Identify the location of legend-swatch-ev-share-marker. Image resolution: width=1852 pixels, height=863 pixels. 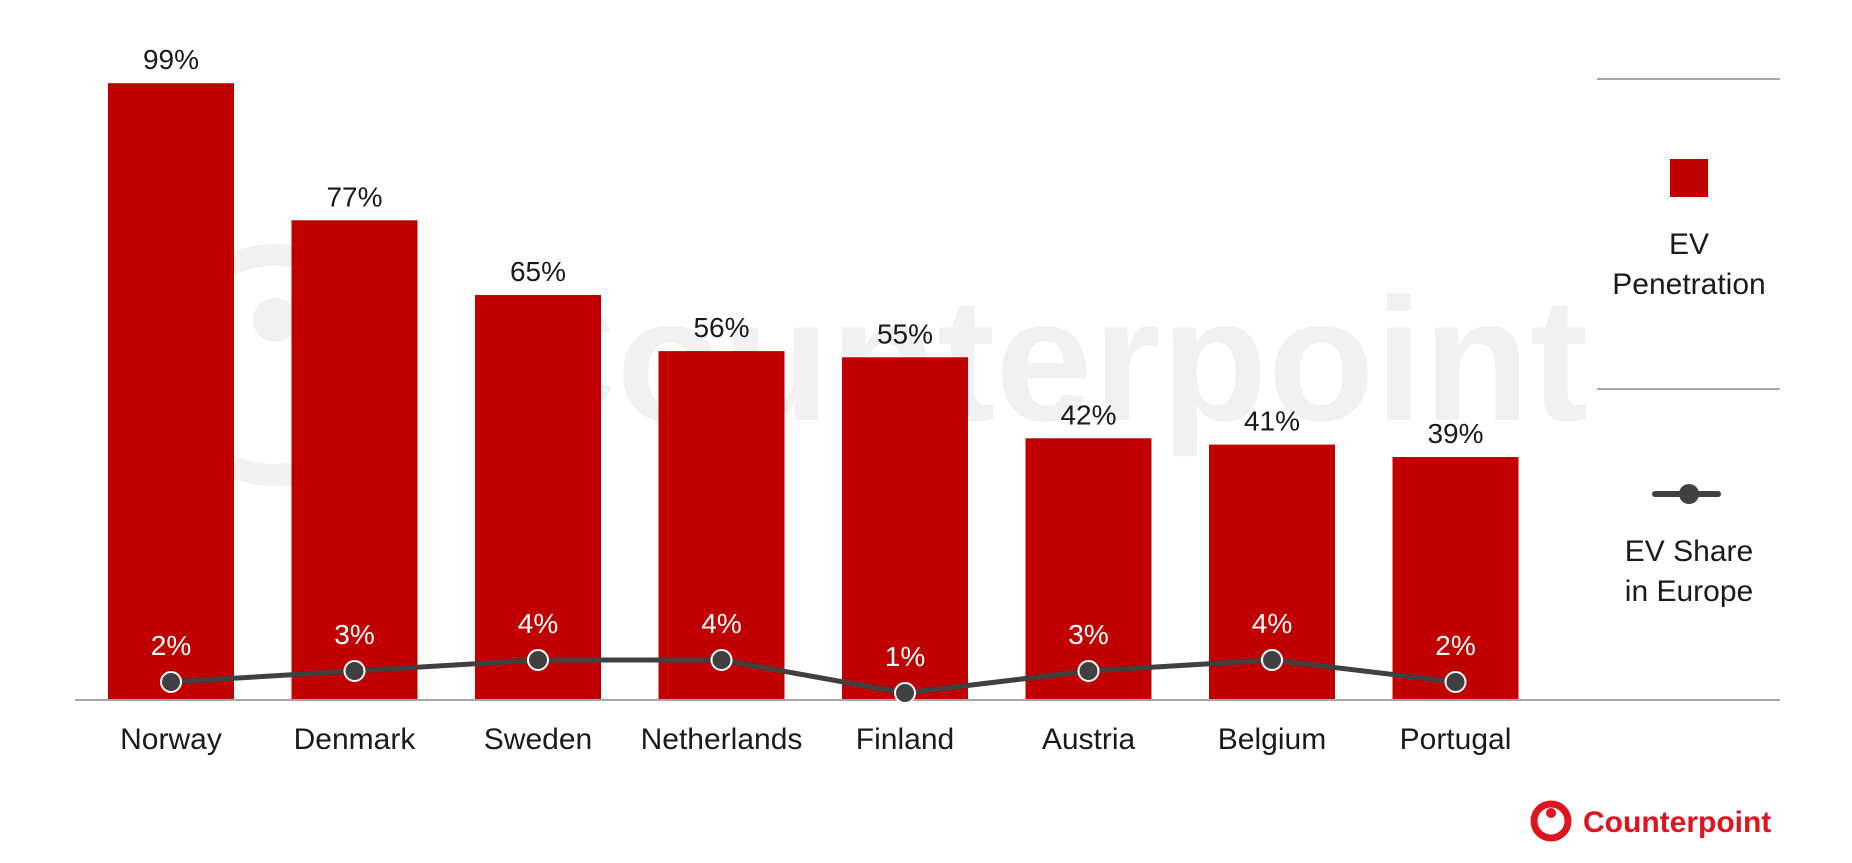
(1689, 494).